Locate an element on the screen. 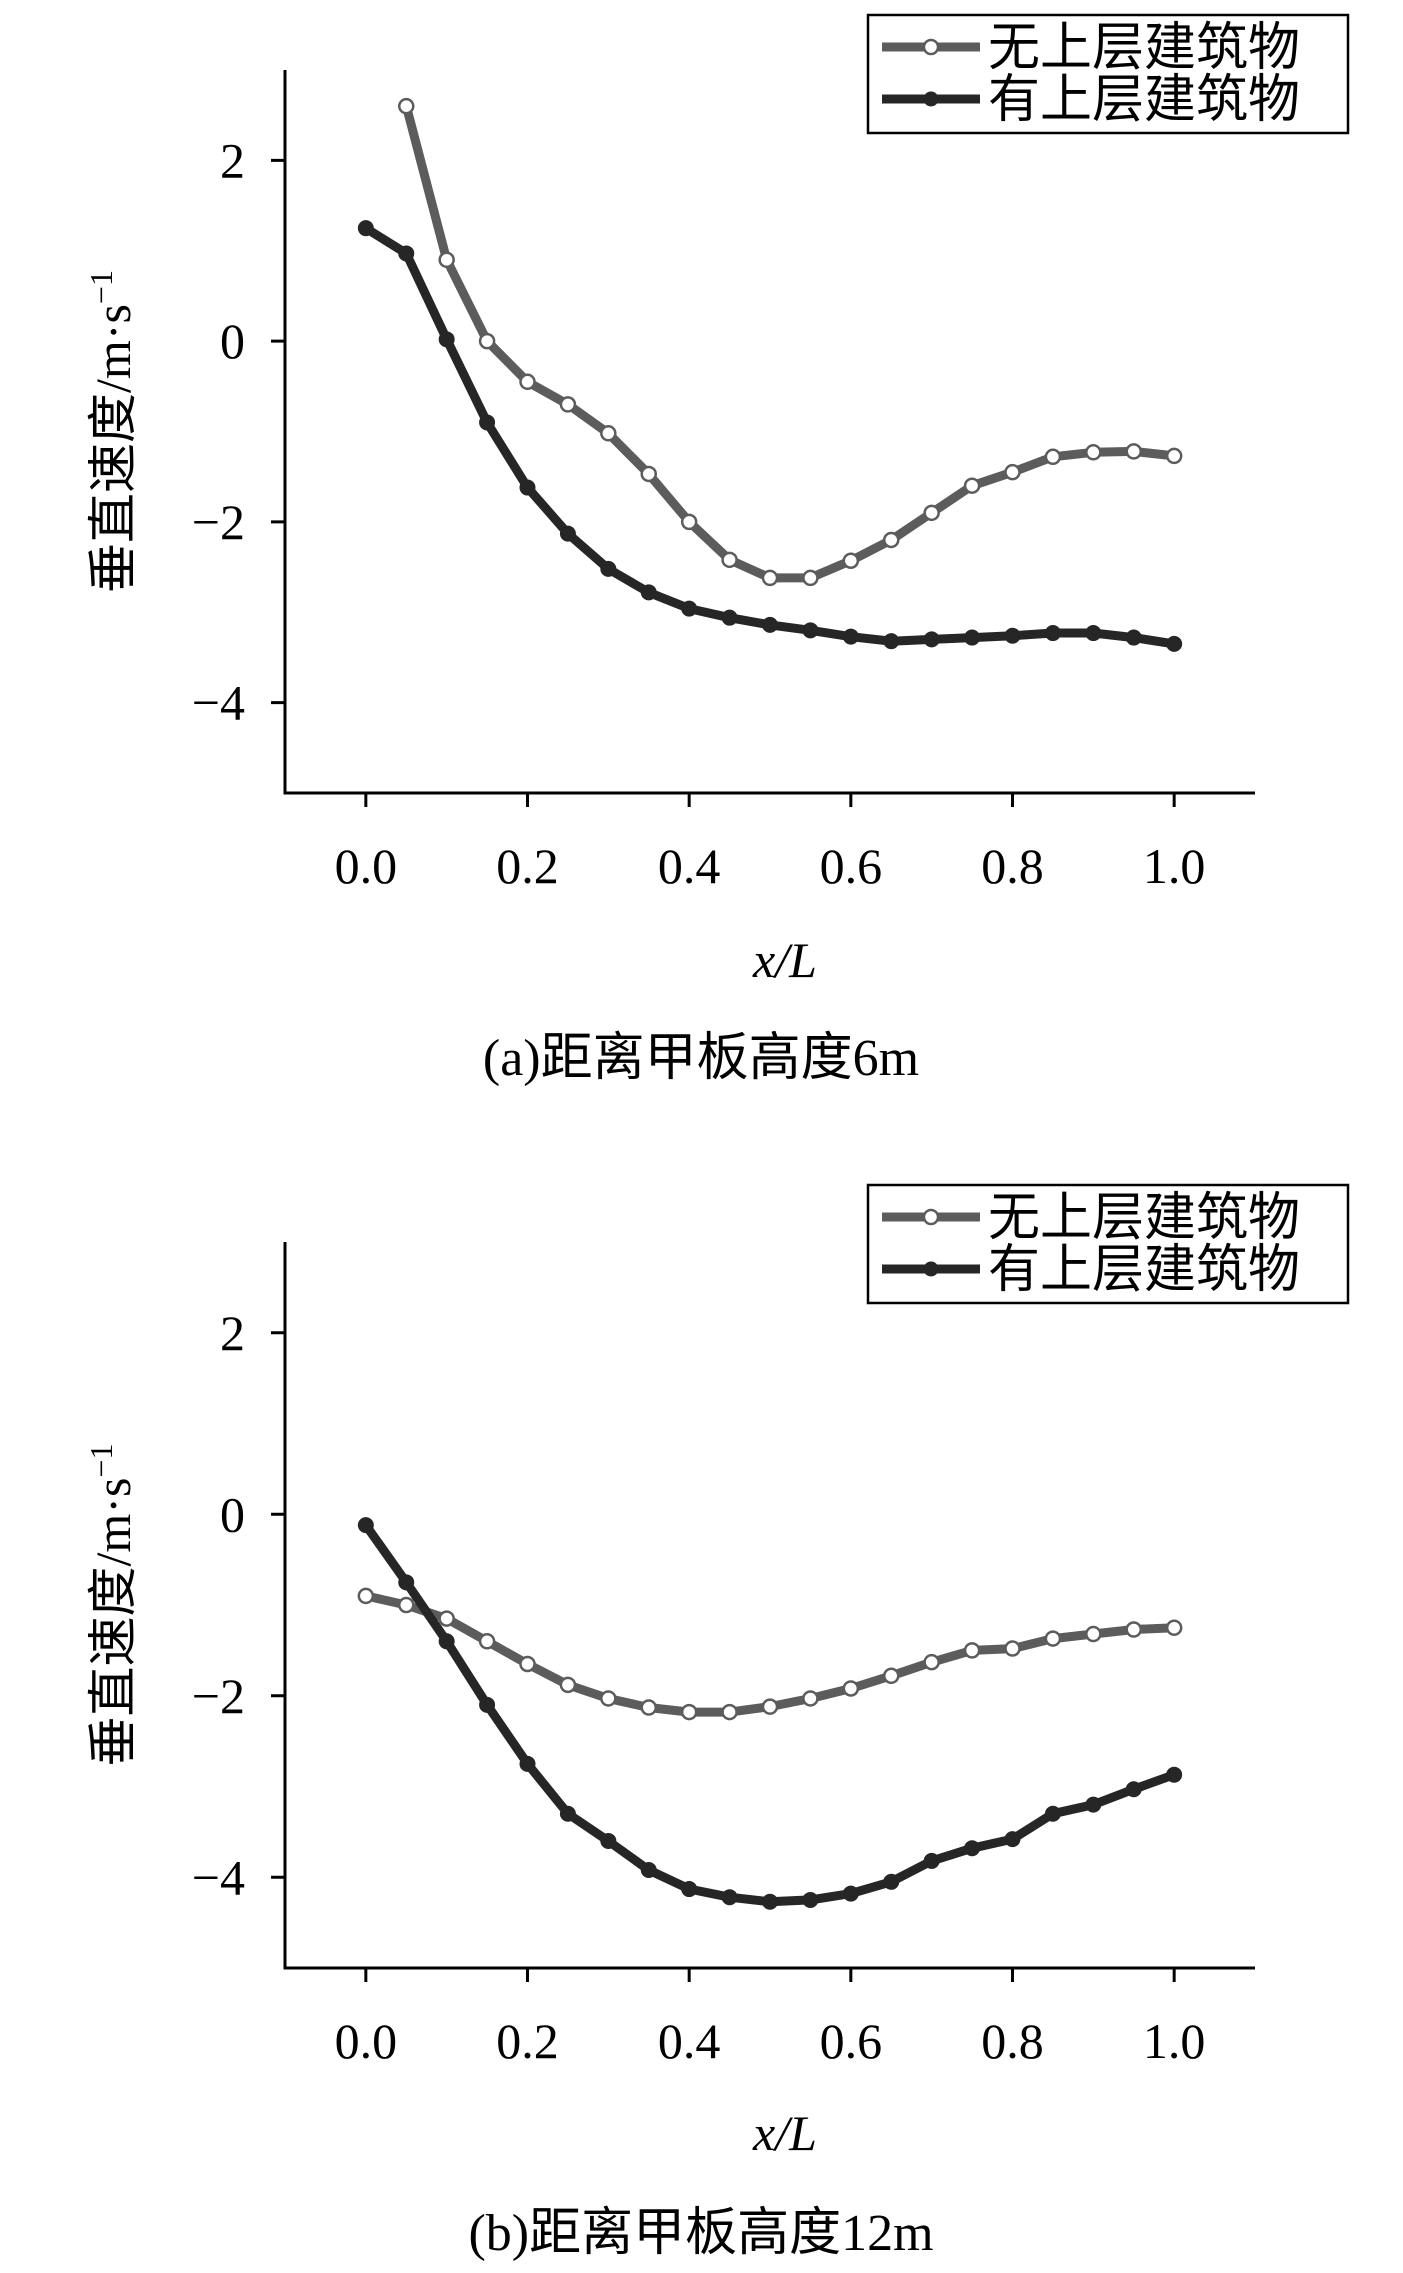 The width and height of the screenshot is (1403, 2273). x-tick-label: 1.0 is located at coordinates (1174, 866).